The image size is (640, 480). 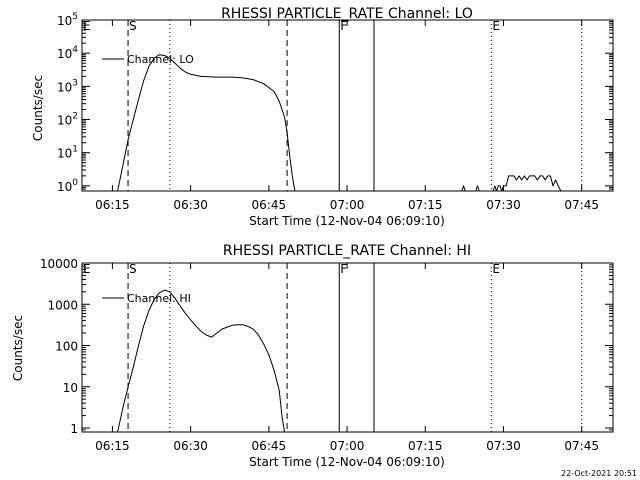 What do you see at coordinates (425, 205) in the screenshot?
I see `lo-x-tick-label-4: 07:15` at bounding box center [425, 205].